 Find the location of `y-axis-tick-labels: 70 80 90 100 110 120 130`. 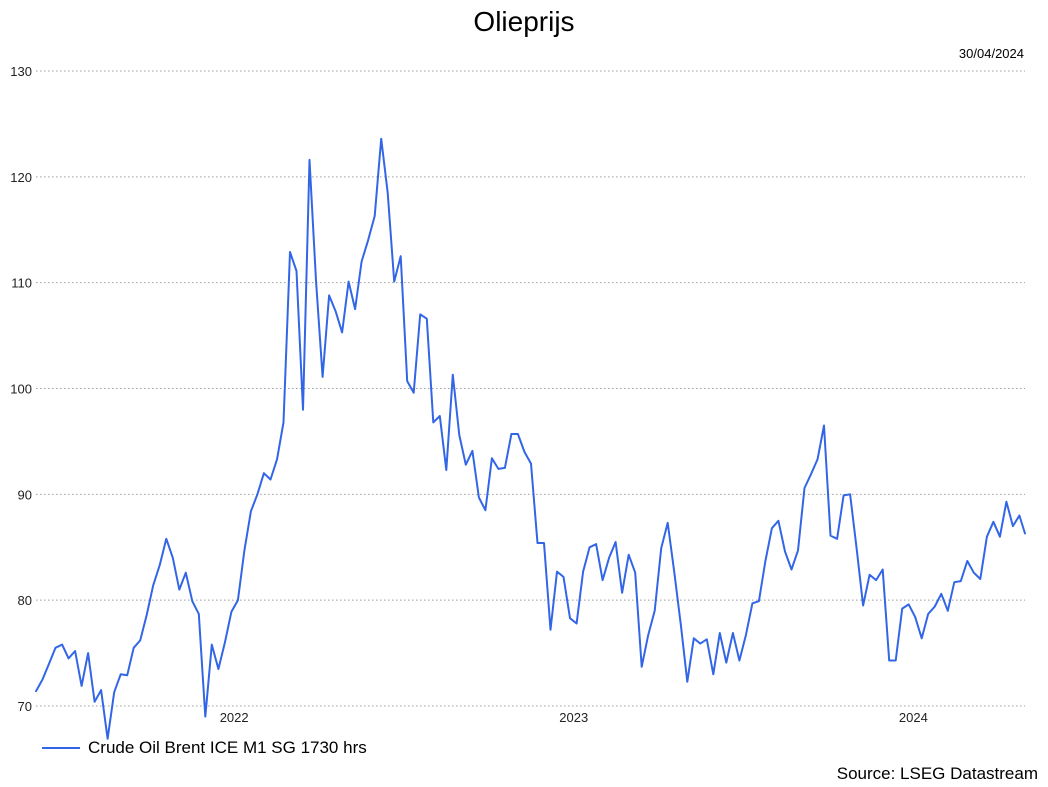

y-axis-tick-labels: 70 80 90 100 110 120 130 is located at coordinates (21, 389).